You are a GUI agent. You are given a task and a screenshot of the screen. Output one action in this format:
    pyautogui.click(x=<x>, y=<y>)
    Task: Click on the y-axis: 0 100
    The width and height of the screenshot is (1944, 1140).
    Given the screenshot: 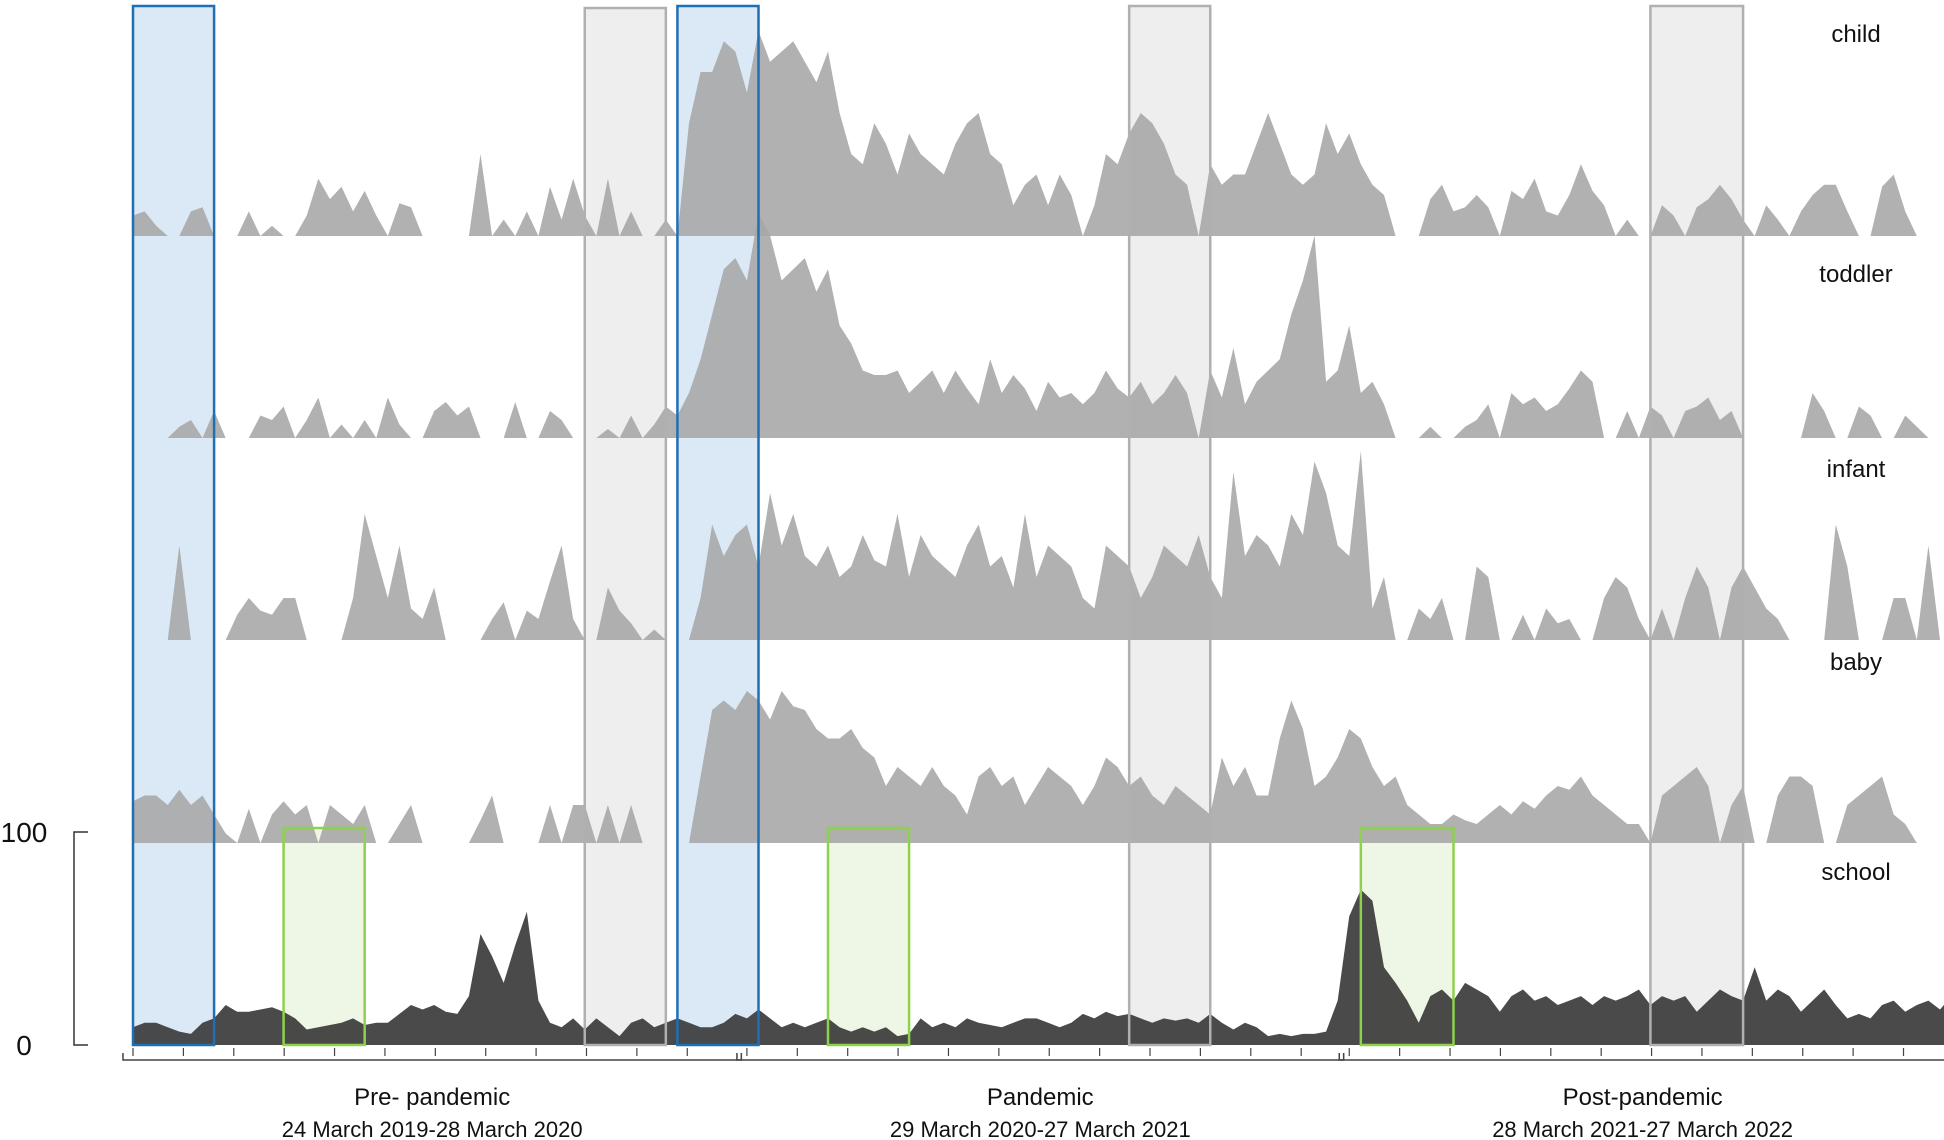 What is the action you would take?
    pyautogui.click(x=44, y=939)
    